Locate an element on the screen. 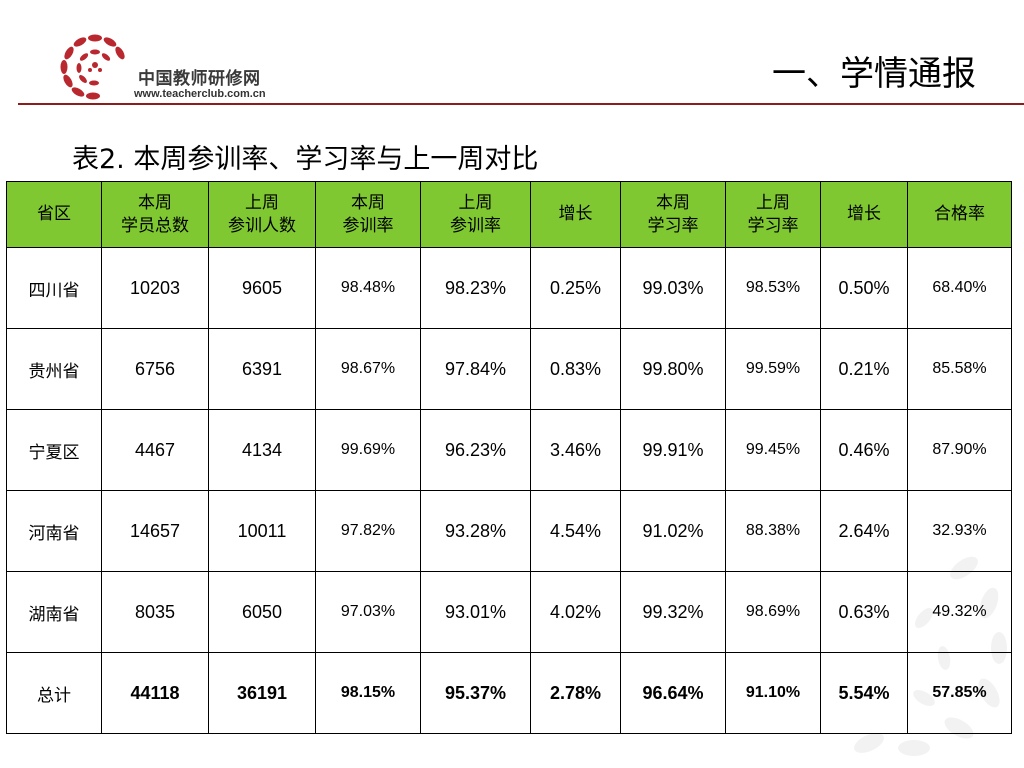  cell-province: 湖南省 is located at coordinates (54, 612).